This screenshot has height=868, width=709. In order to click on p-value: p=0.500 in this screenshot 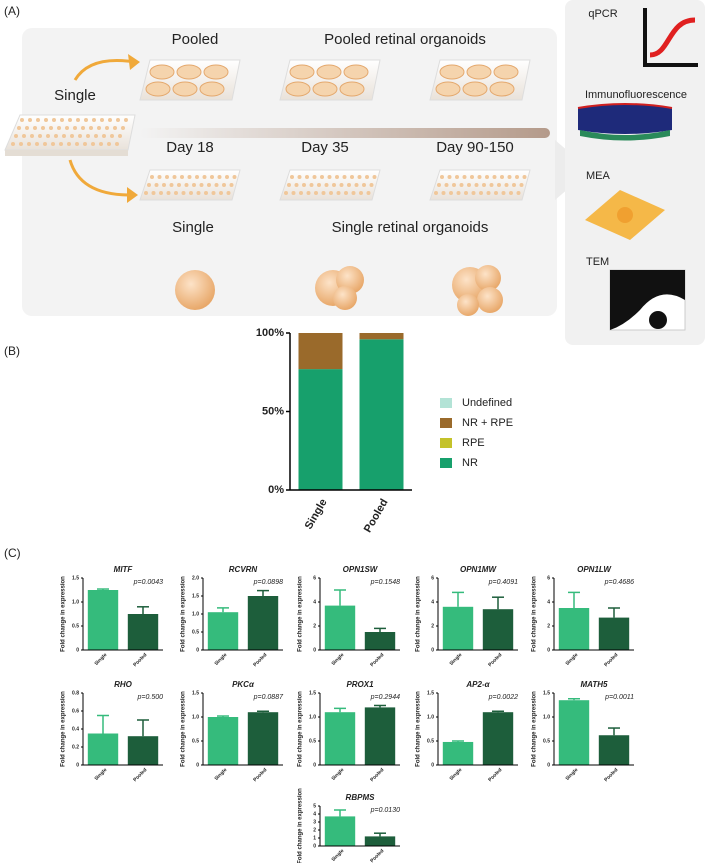, I will do `click(150, 697)`.